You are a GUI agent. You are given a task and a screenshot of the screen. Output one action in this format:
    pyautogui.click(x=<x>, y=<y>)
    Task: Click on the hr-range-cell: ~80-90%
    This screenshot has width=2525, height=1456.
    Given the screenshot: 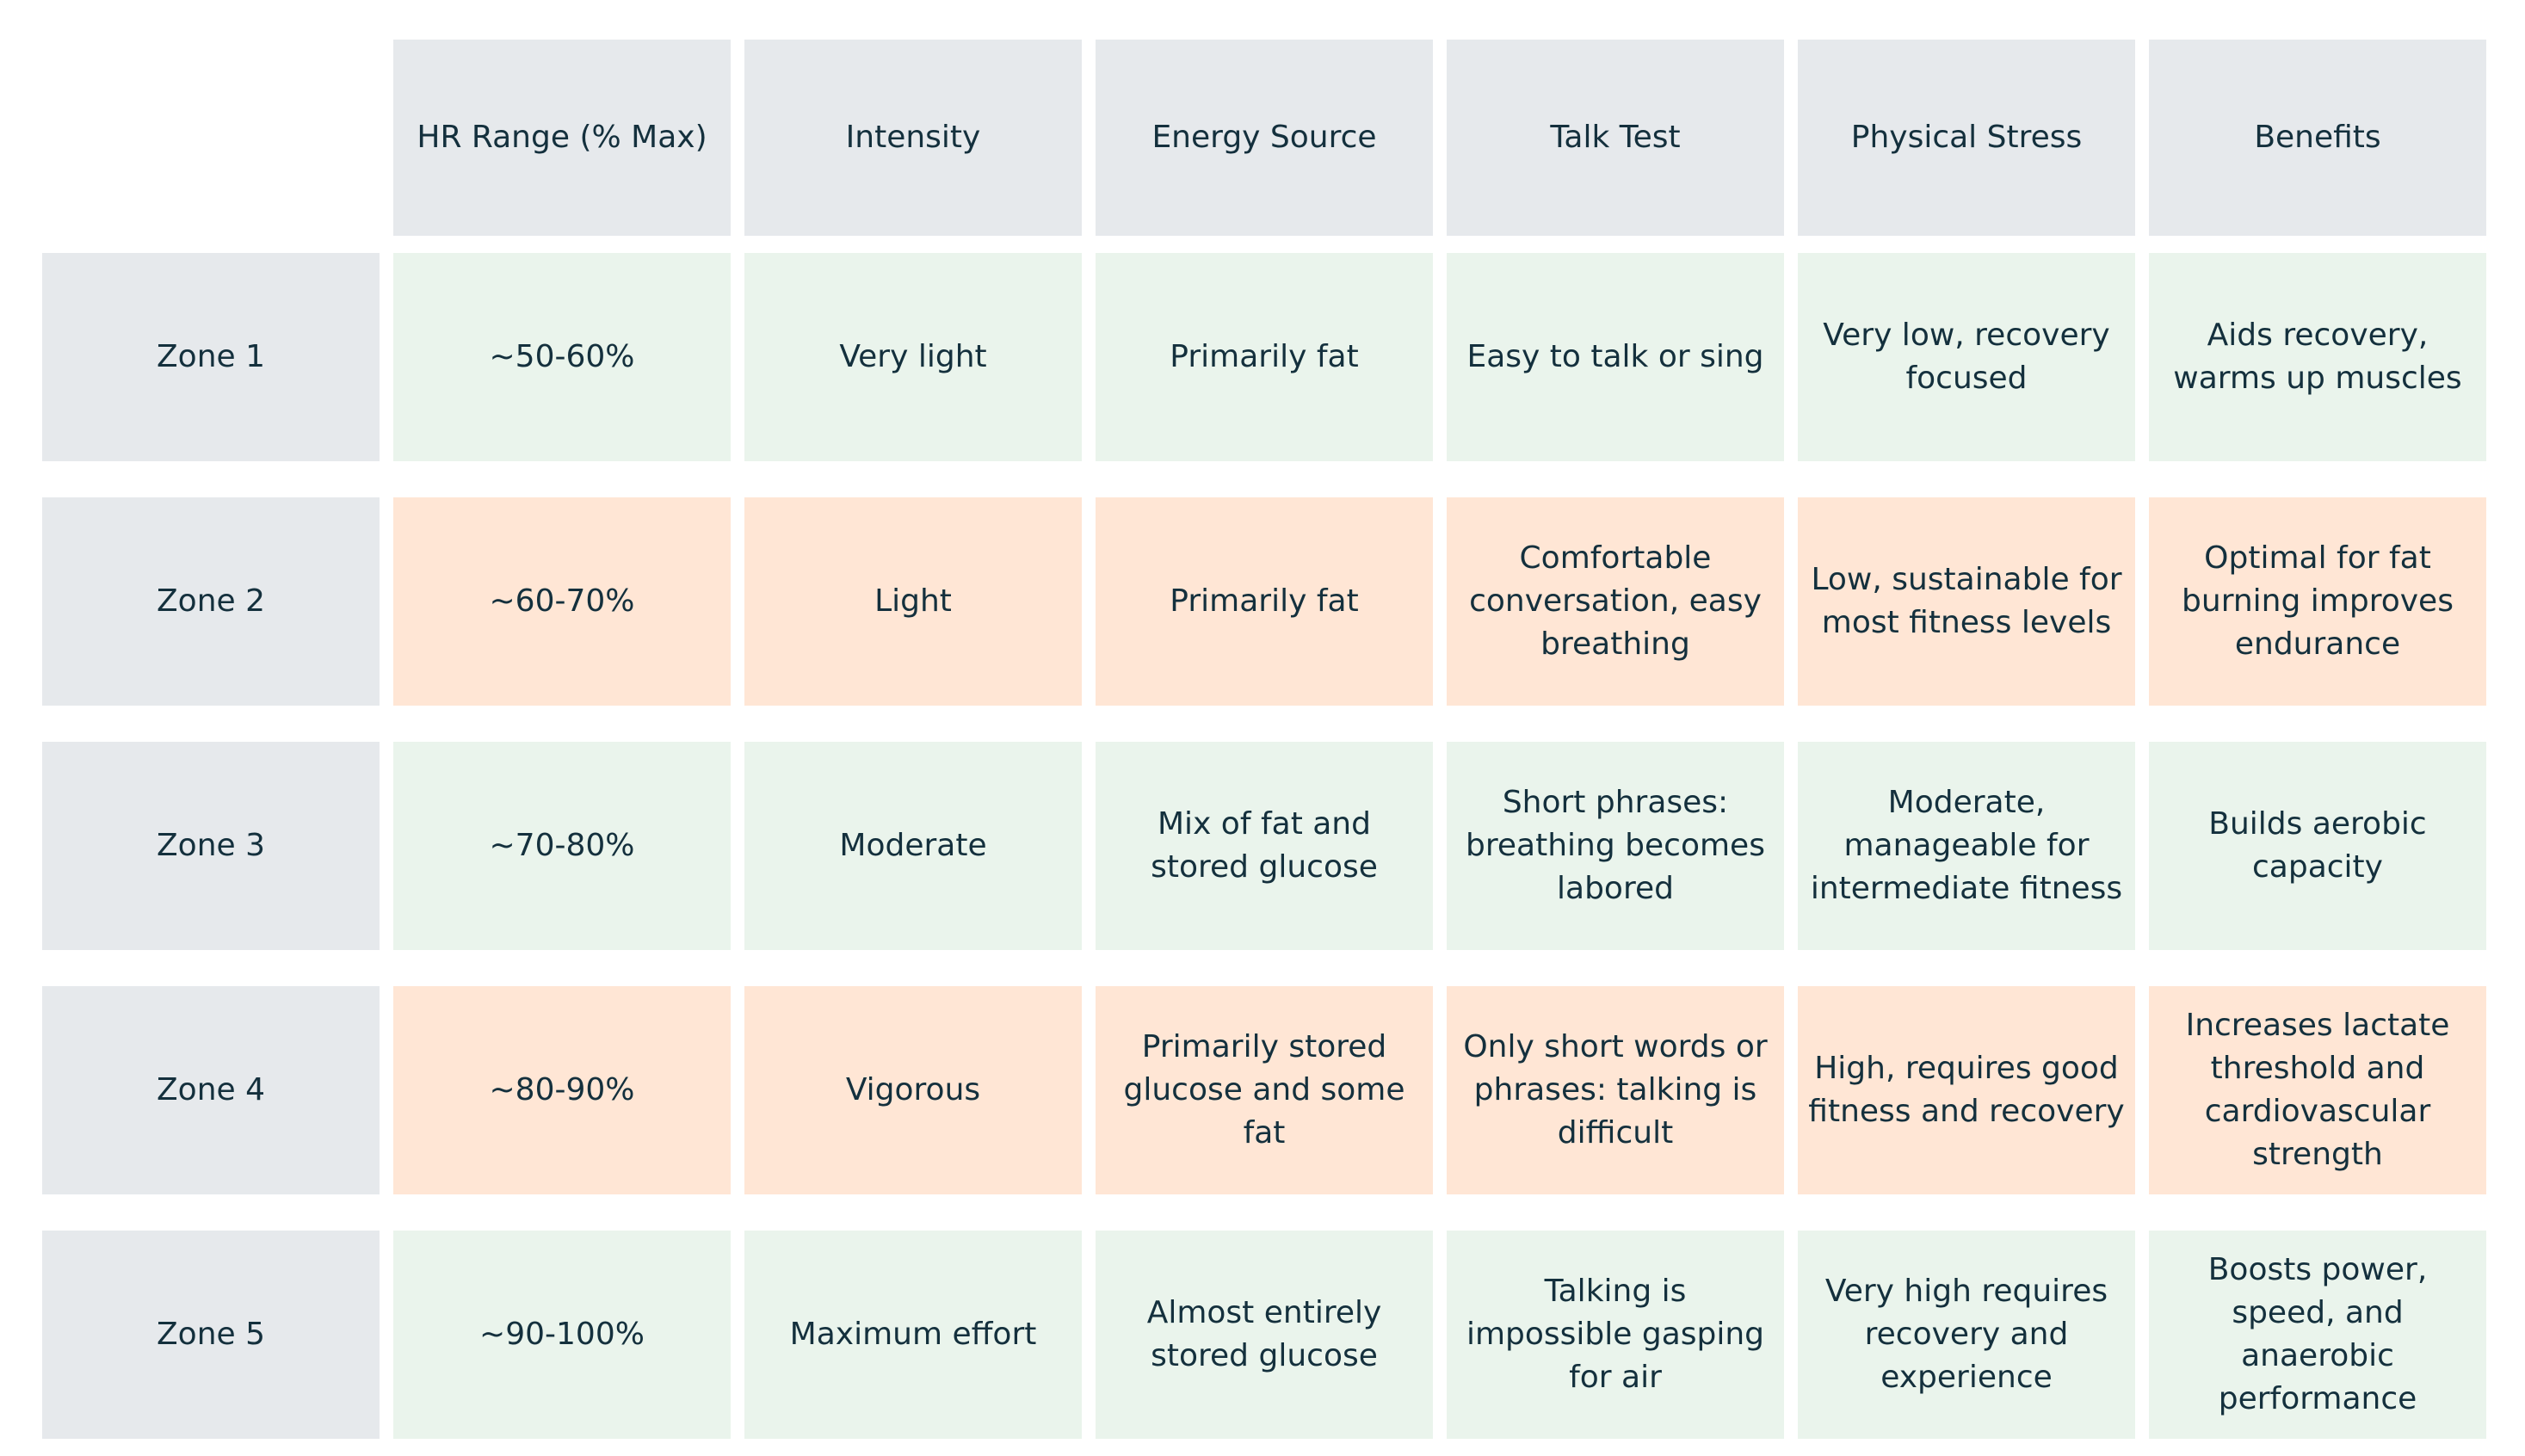 What is the action you would take?
    pyautogui.click(x=562, y=1090)
    